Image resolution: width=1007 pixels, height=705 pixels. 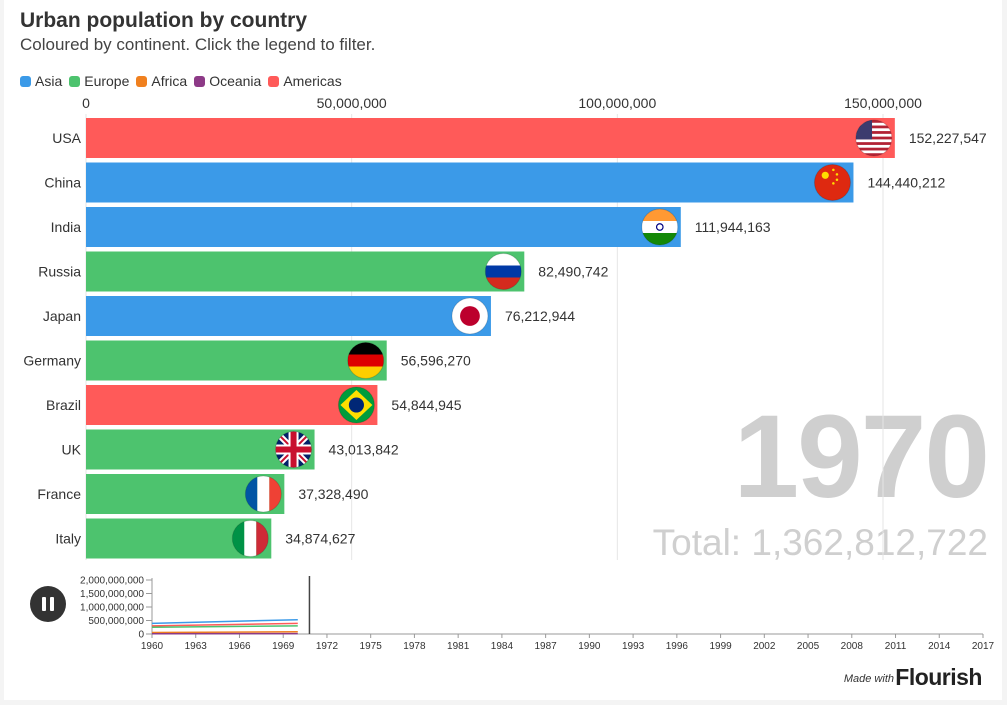 What do you see at coordinates (820, 542) in the screenshot?
I see `total-label: Total: 1,362,812,722` at bounding box center [820, 542].